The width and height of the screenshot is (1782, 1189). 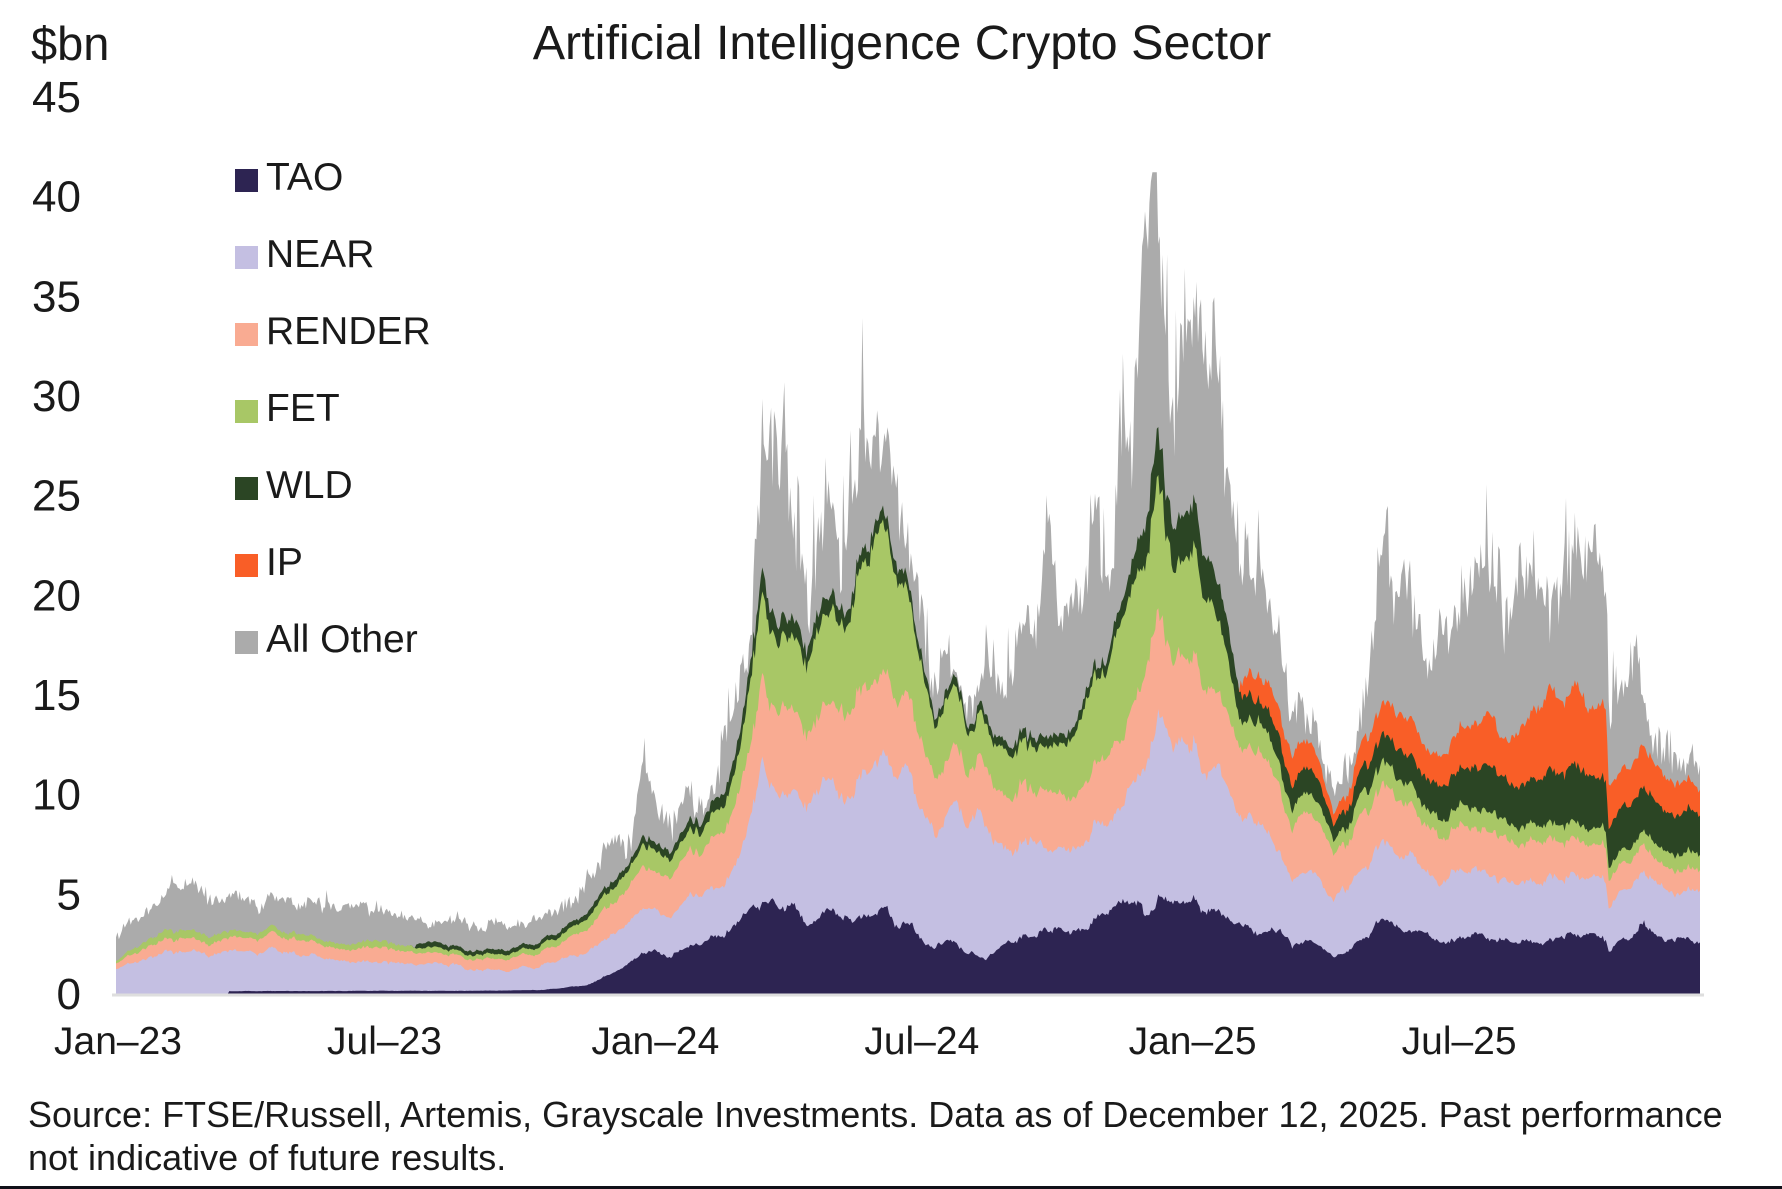 What do you see at coordinates (384, 1041) in the screenshot?
I see `svg-text: Jul–23` at bounding box center [384, 1041].